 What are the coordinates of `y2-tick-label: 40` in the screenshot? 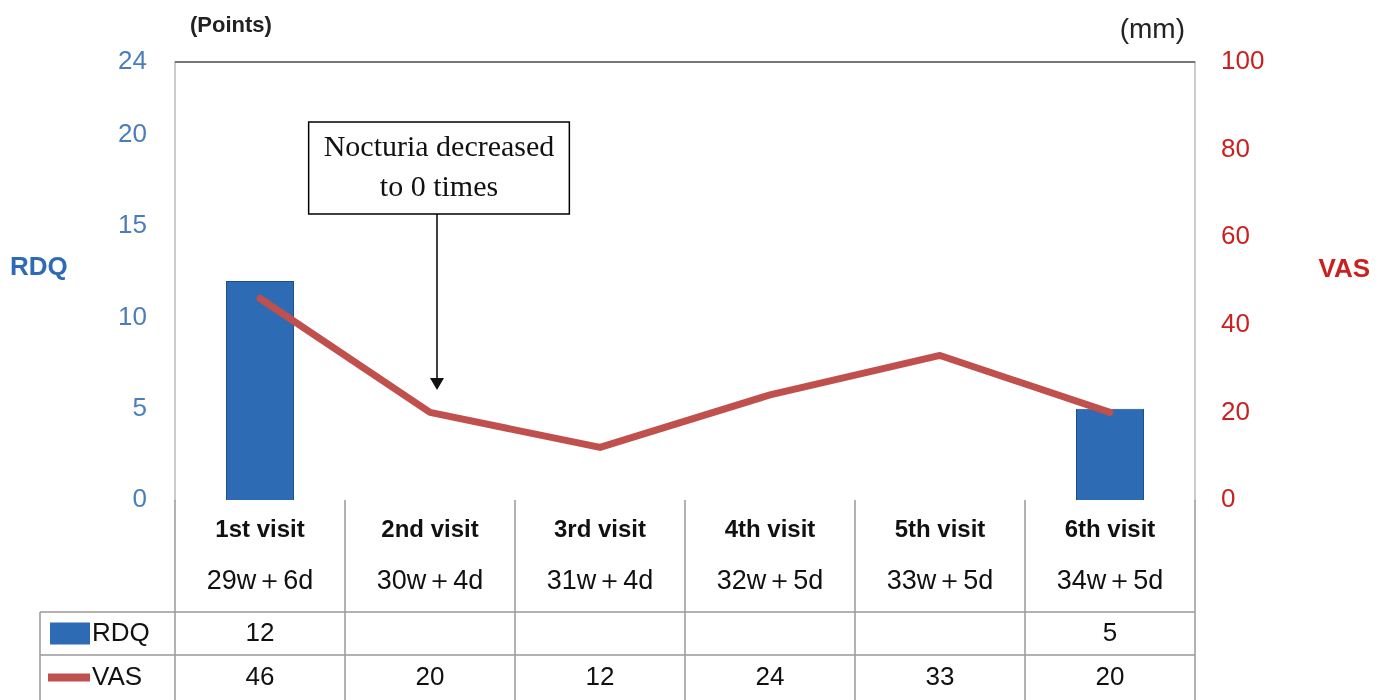 It's located at (1235, 322).